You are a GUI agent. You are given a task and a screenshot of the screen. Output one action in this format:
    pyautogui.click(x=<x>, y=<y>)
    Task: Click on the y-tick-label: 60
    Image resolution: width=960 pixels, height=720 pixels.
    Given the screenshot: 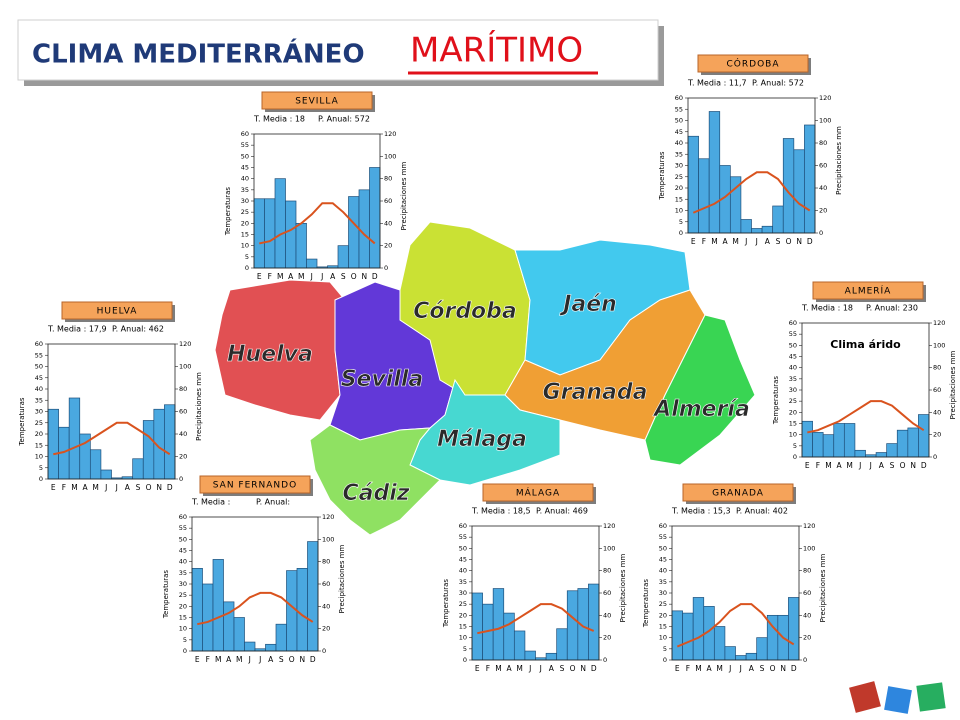 What is the action you would take?
    pyautogui.click(x=183, y=517)
    